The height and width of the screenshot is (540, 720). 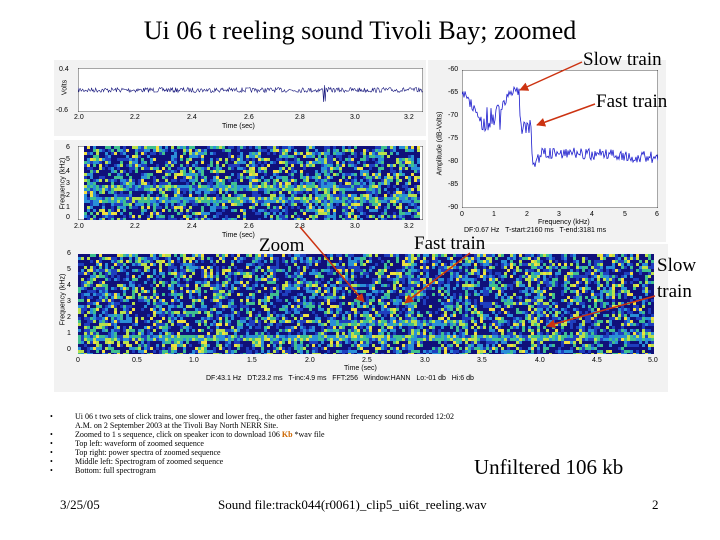 What do you see at coordinates (250, 183) in the screenshot?
I see `spectrogram-zoom-plot` at bounding box center [250, 183].